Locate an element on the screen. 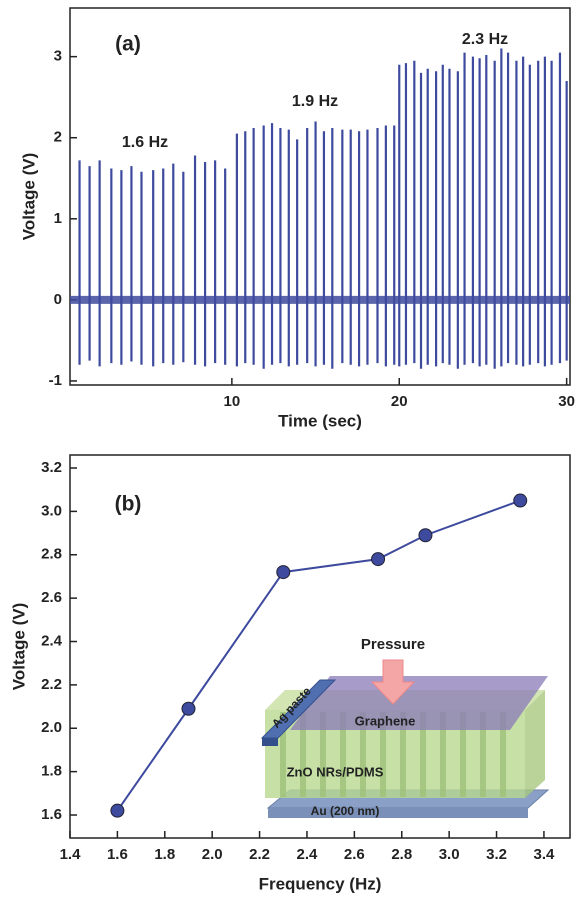 The image size is (576, 898). y-tick-label: 3 is located at coordinates (58, 56).